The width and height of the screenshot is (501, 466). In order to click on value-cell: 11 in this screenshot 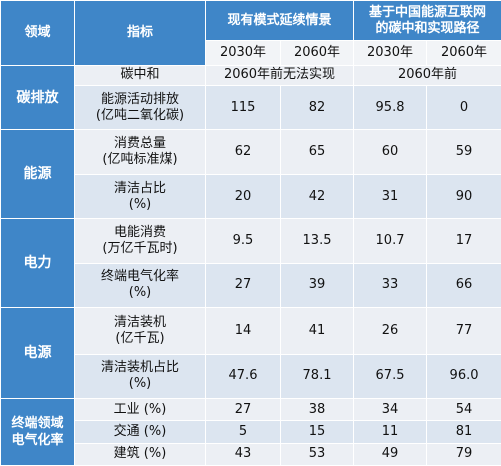, I will do `click(390, 432)`.